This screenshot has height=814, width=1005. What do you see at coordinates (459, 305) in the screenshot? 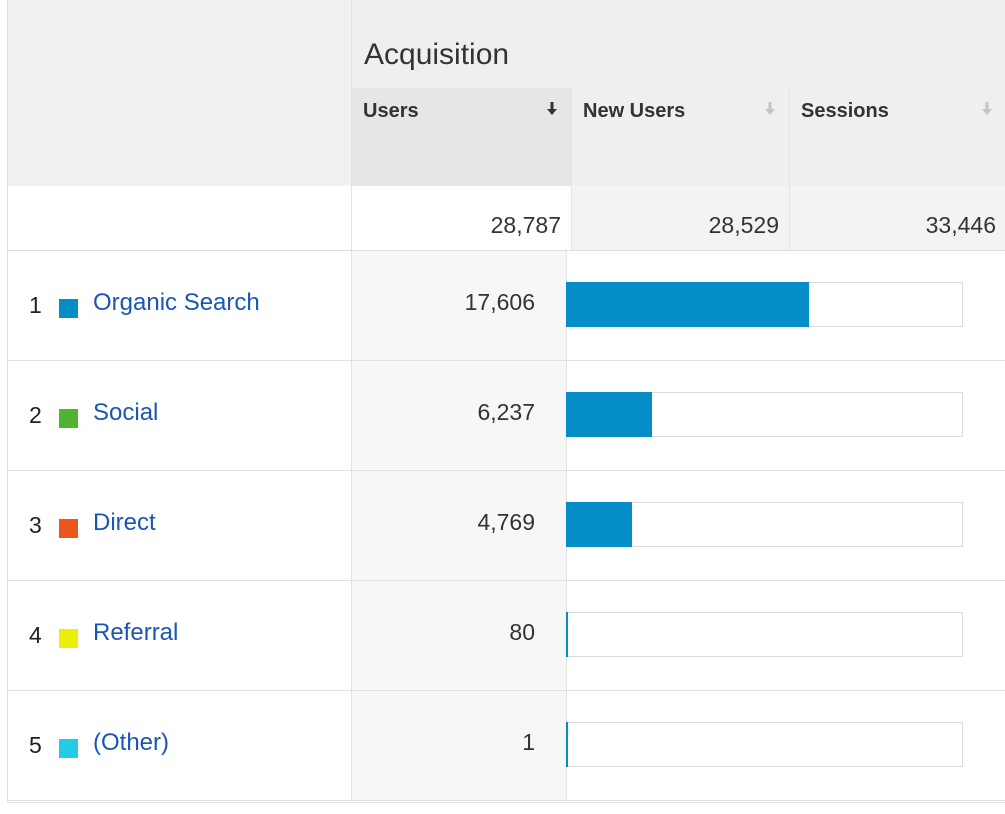
I see `users-value-cell: 17,606` at bounding box center [459, 305].